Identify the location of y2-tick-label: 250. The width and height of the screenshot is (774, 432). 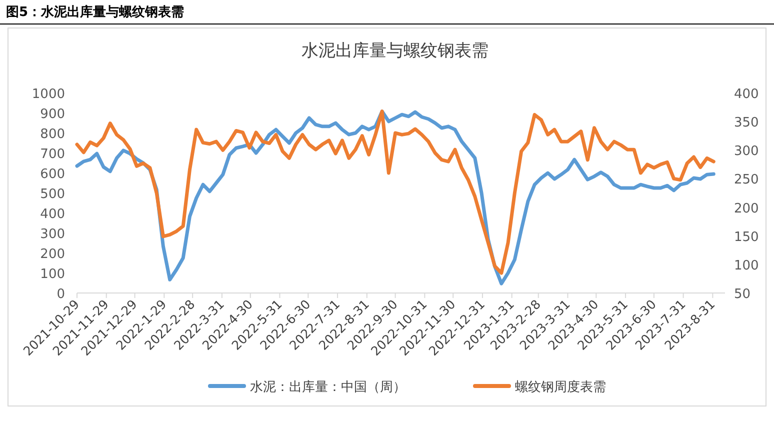
(746, 180).